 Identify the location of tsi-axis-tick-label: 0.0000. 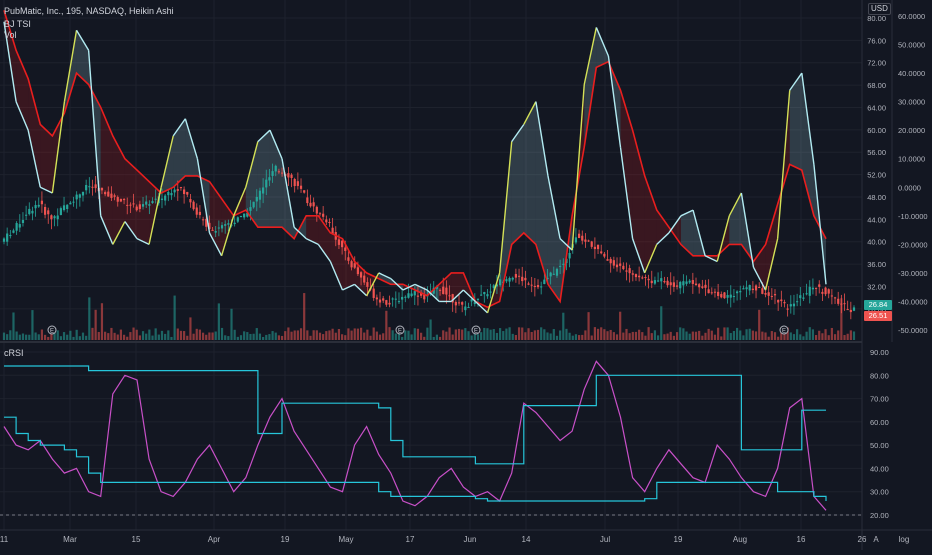
(909, 187).